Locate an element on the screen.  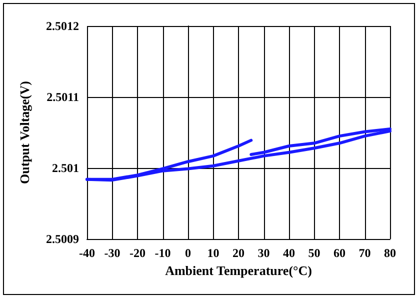
y-tick-label: 2.5011 is located at coordinates (62, 97).